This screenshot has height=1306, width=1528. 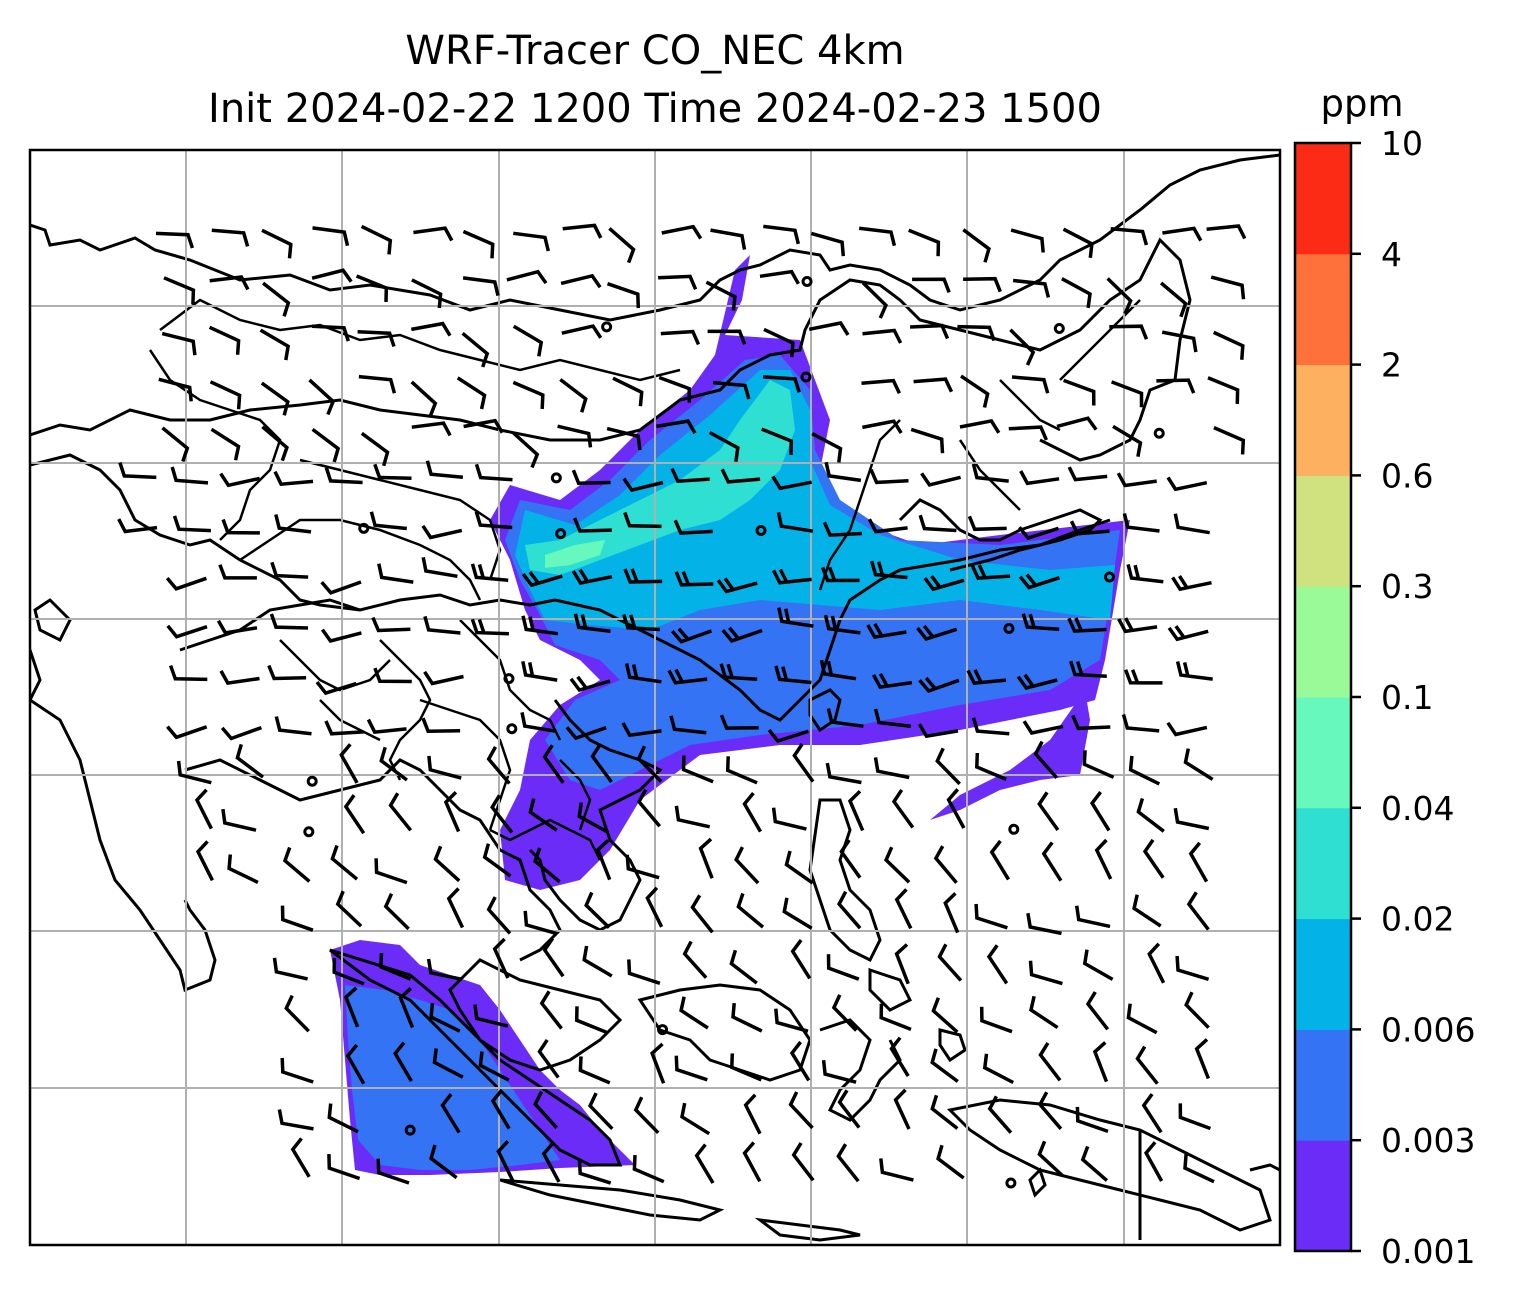 I want to click on colorbar-tick-label: 10, so click(x=1402, y=143).